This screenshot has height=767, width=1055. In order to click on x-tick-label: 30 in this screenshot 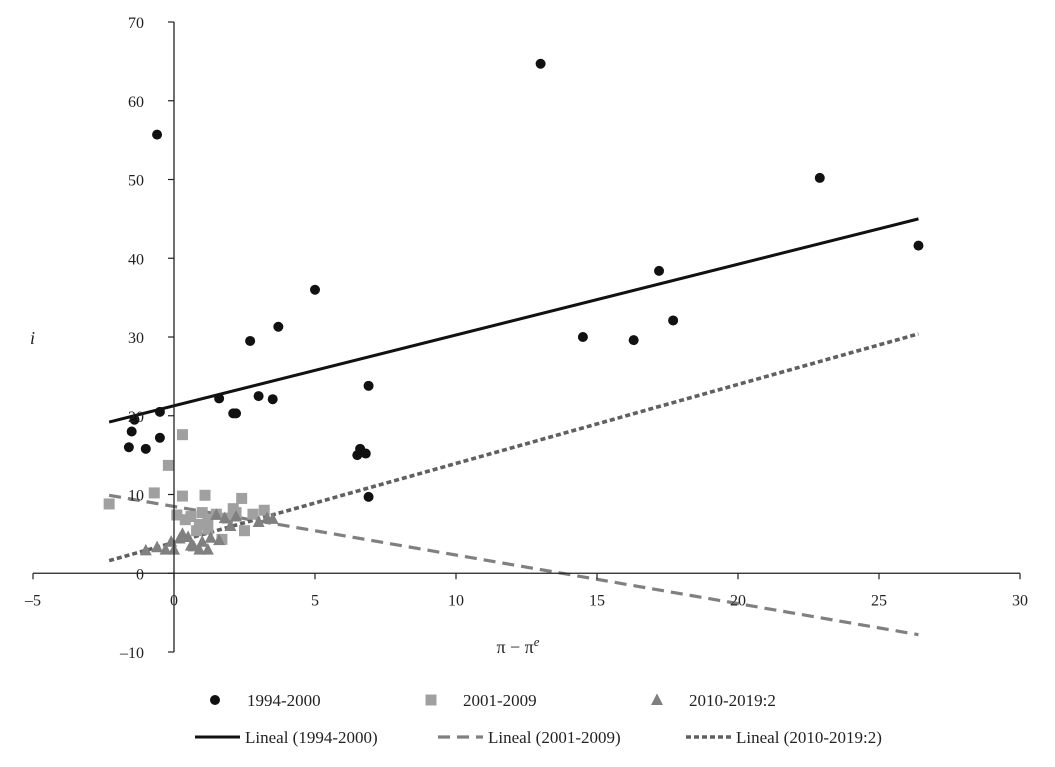, I will do `click(1020, 600)`.